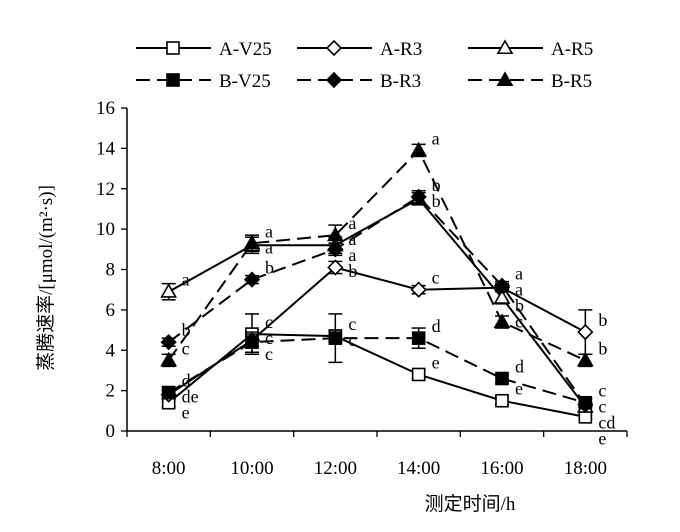  What do you see at coordinates (105, 189) in the screenshot?
I see `y-tick-label: 12` at bounding box center [105, 189].